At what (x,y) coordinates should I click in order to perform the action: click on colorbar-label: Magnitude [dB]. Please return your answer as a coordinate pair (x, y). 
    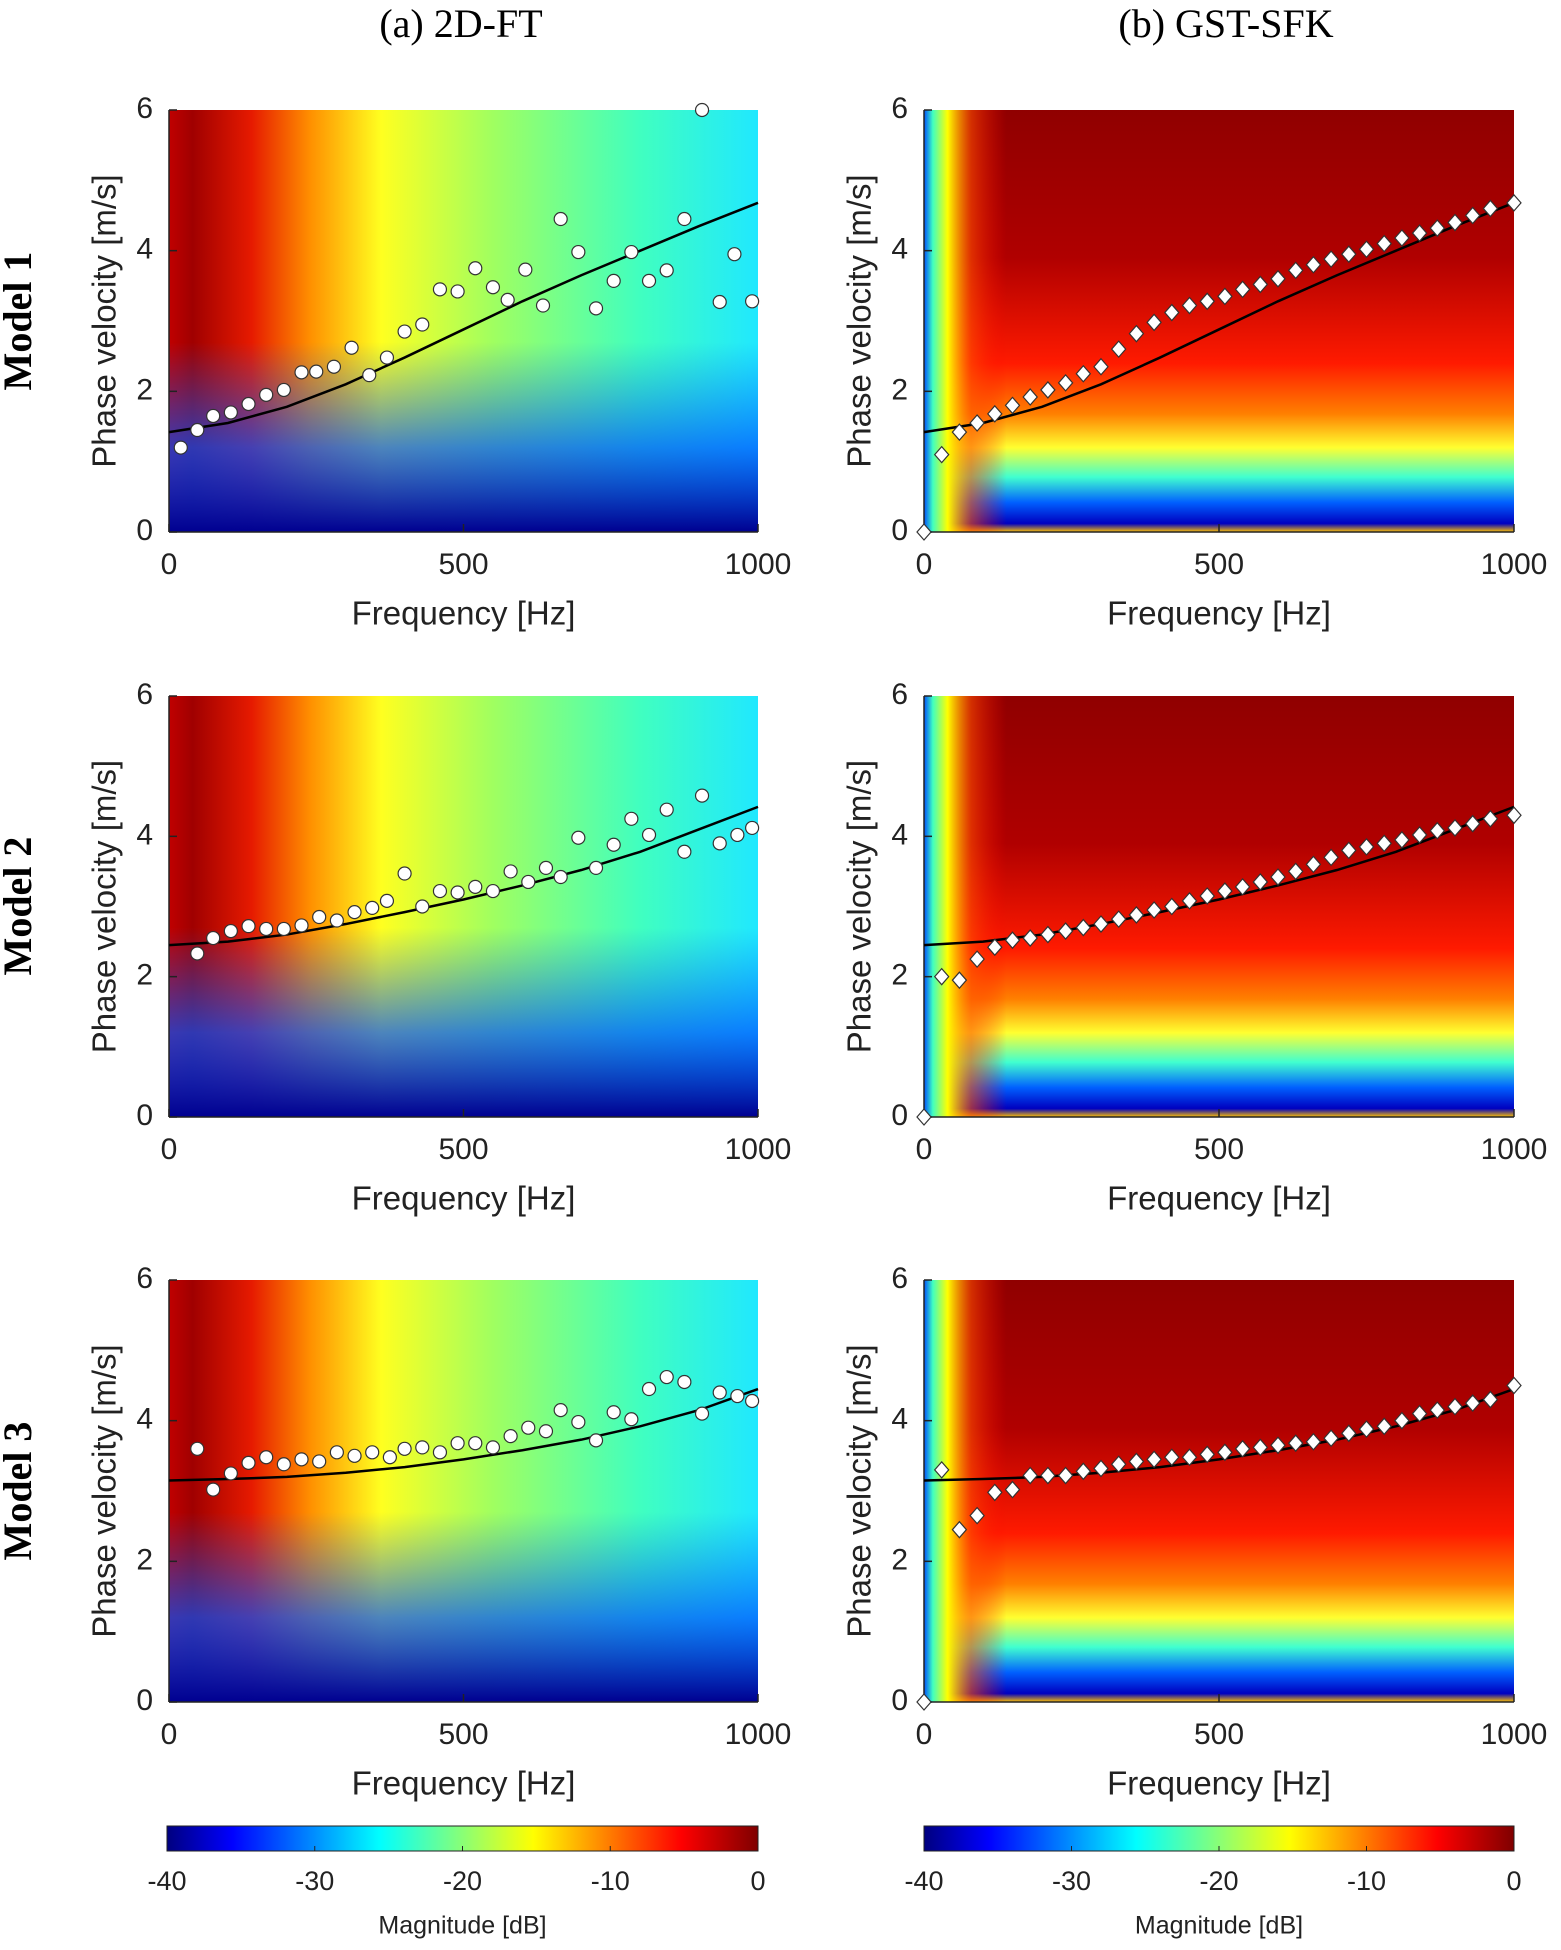
    Looking at the image, I should click on (462, 1926).